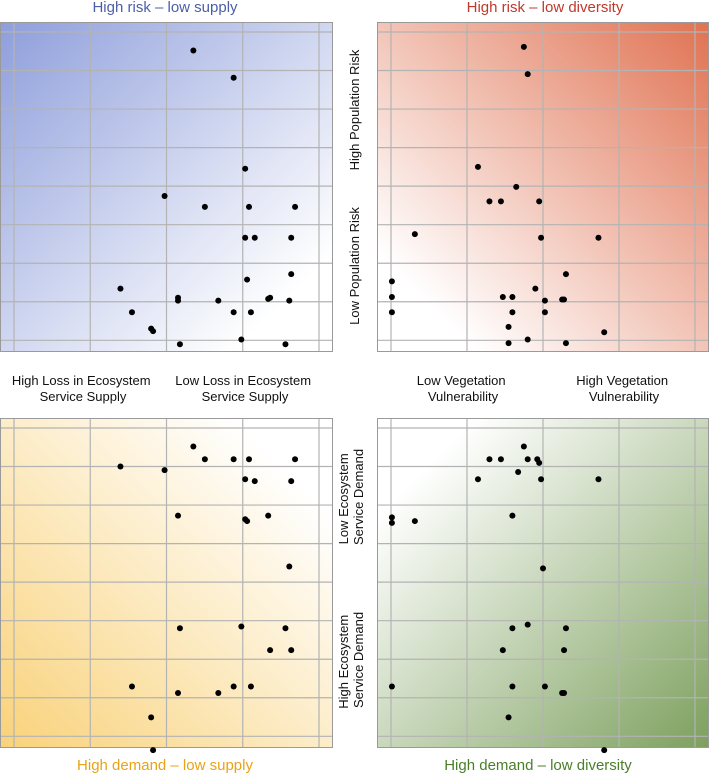 Image resolution: width=709 pixels, height=774 pixels. Describe the element at coordinates (354, 109) in the screenshot. I see `axis-label-high-population-risk: High Population Risk` at that location.